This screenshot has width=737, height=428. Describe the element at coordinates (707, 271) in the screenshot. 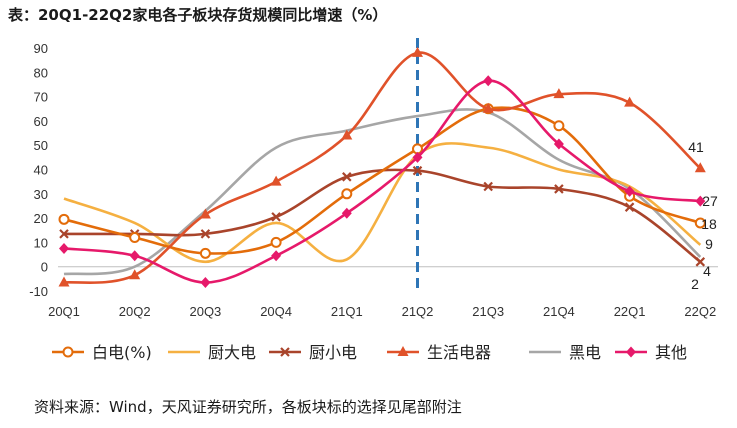

I see `data-label: 4` at that location.